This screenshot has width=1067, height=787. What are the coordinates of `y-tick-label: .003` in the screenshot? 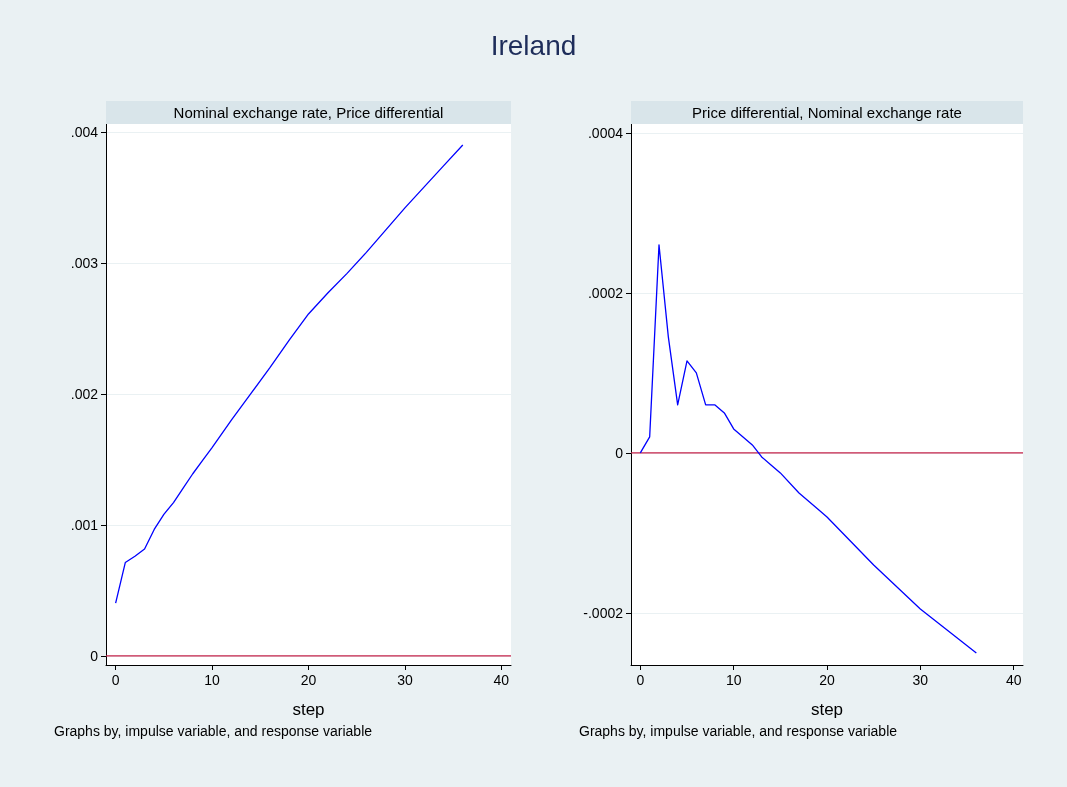 It's located at (84, 262).